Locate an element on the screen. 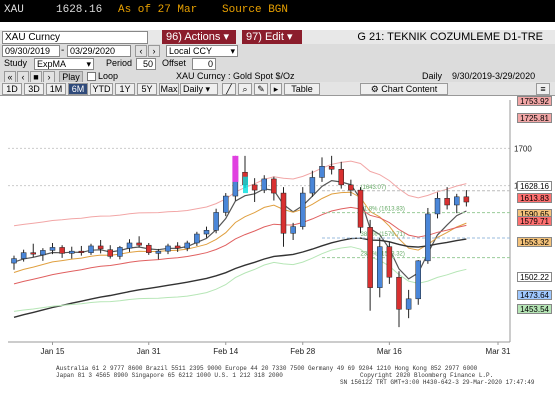 This screenshot has height=400, width=555. study-select: ExpMA ▾ is located at coordinates (64, 64).